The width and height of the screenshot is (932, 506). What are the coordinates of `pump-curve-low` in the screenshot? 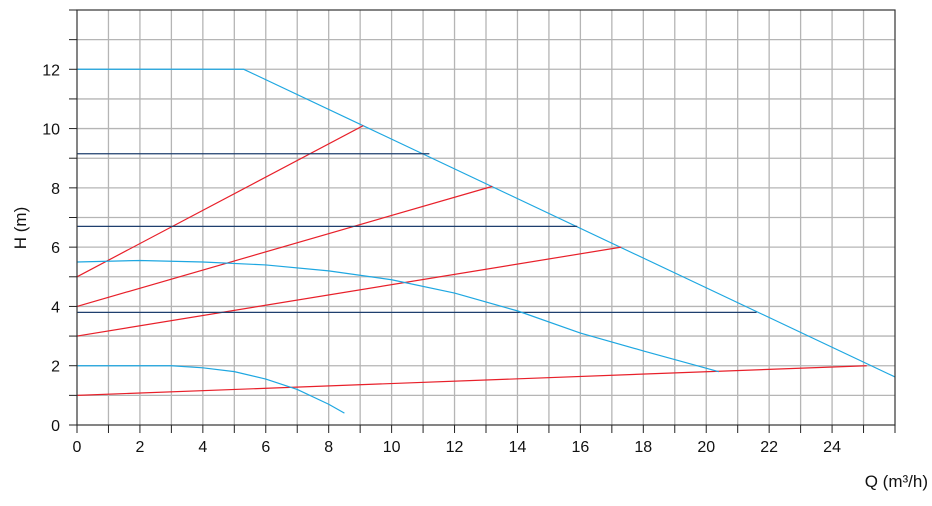 It's located at (211, 389).